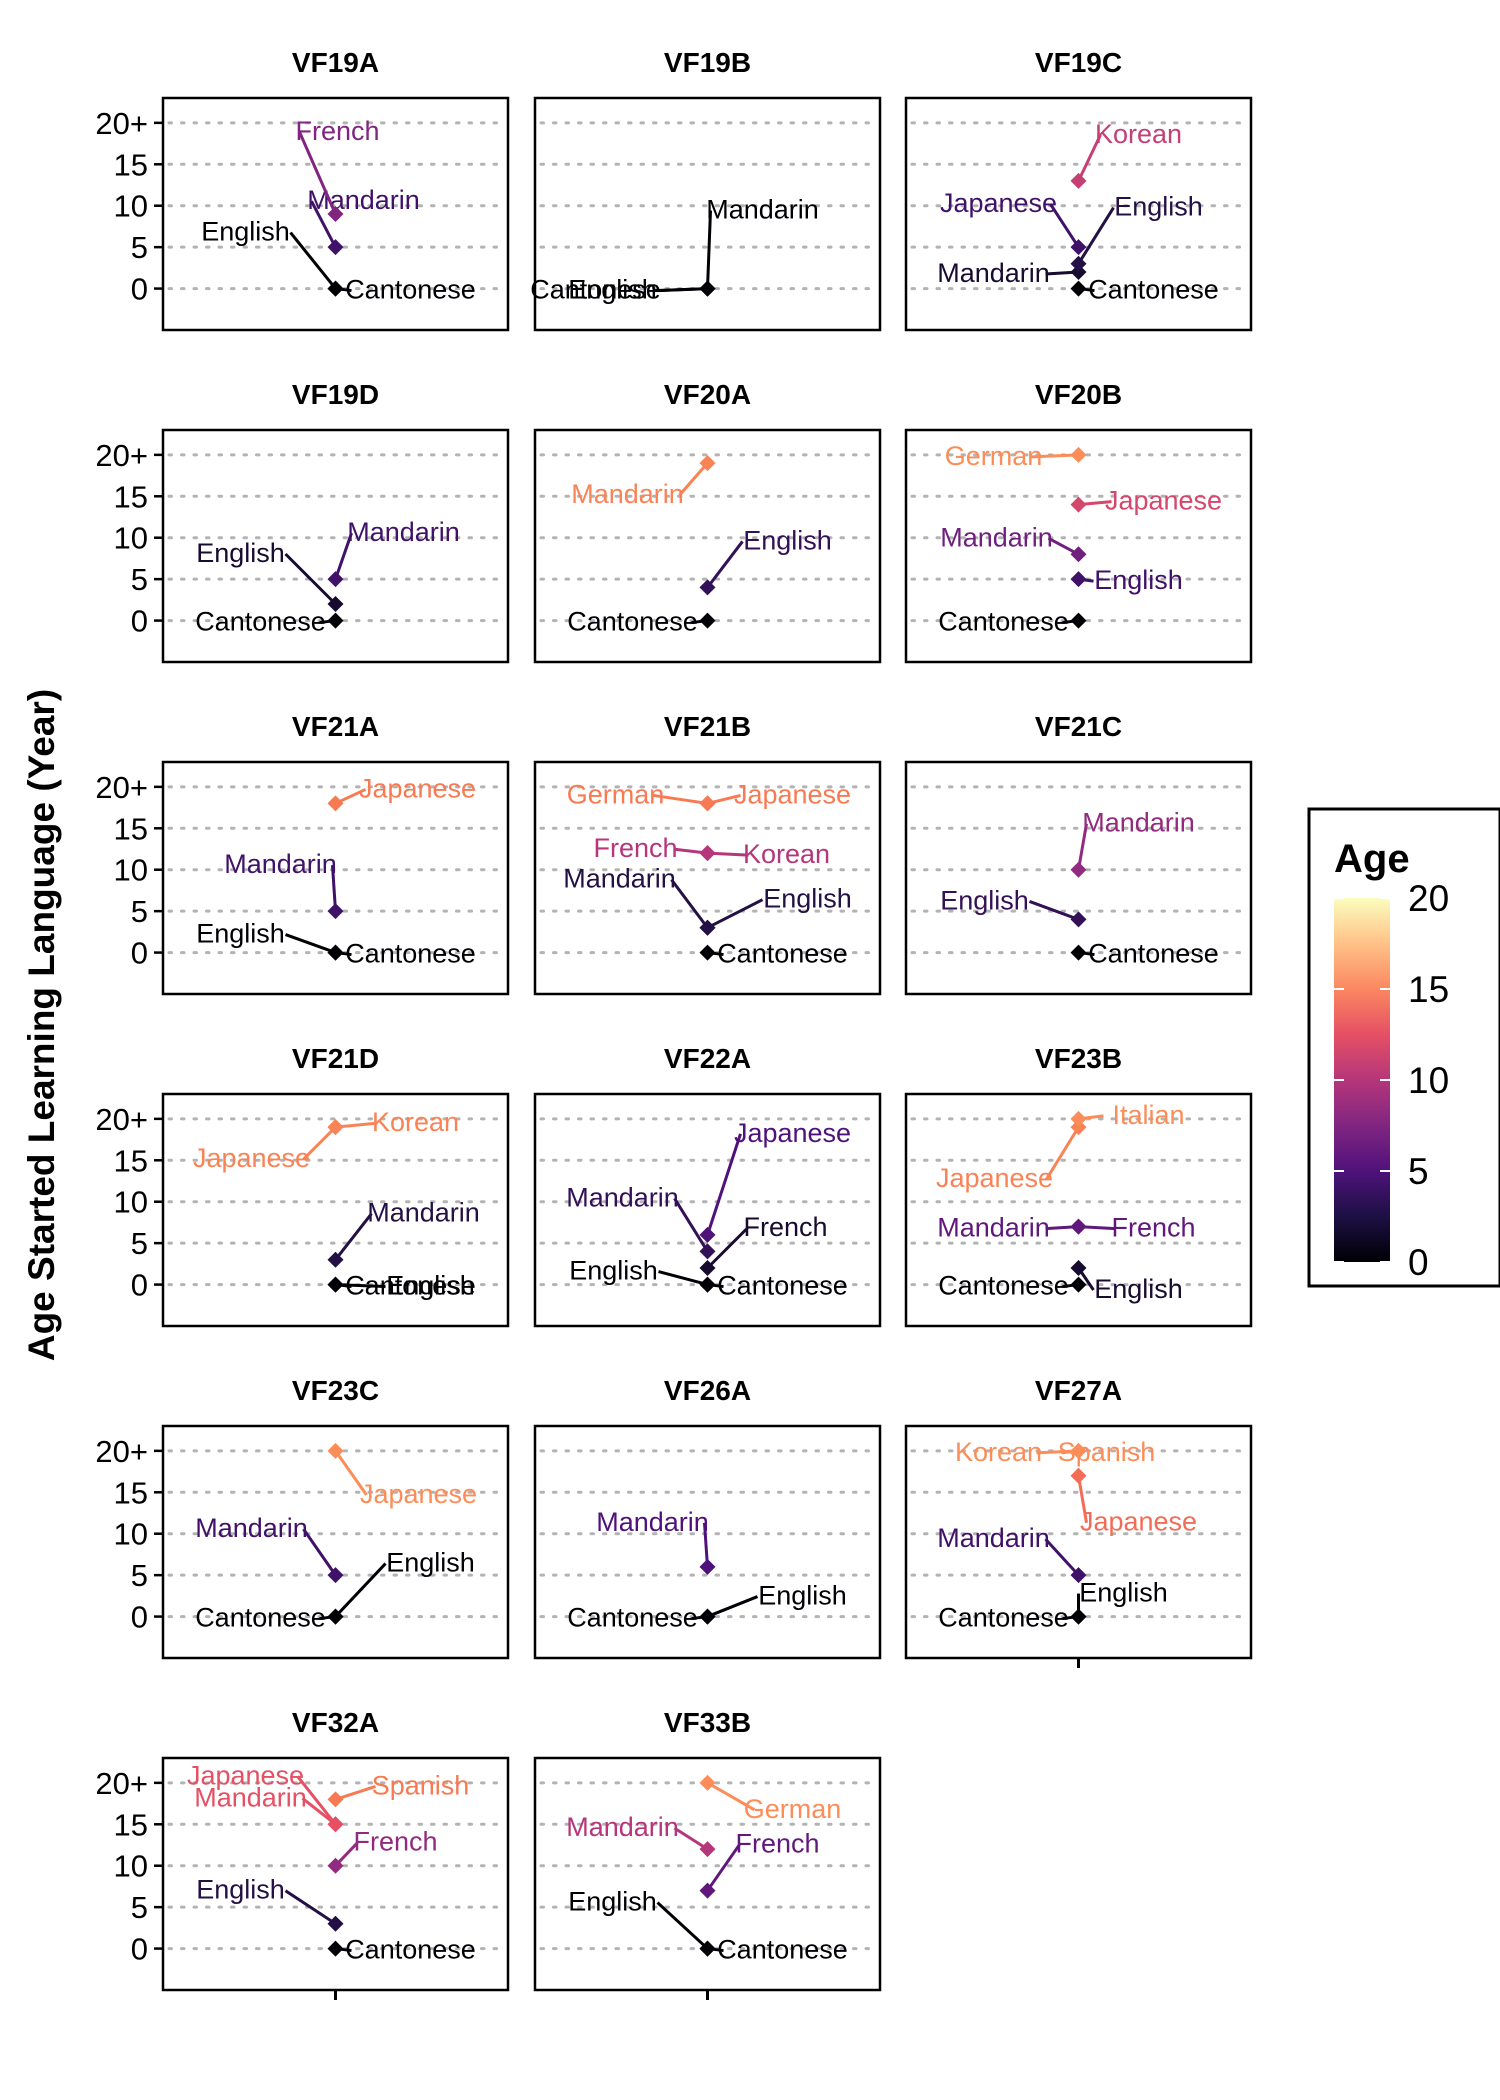 The height and width of the screenshot is (2100, 1500). What do you see at coordinates (1148, 1115) in the screenshot?
I see `point-label: Italian` at bounding box center [1148, 1115].